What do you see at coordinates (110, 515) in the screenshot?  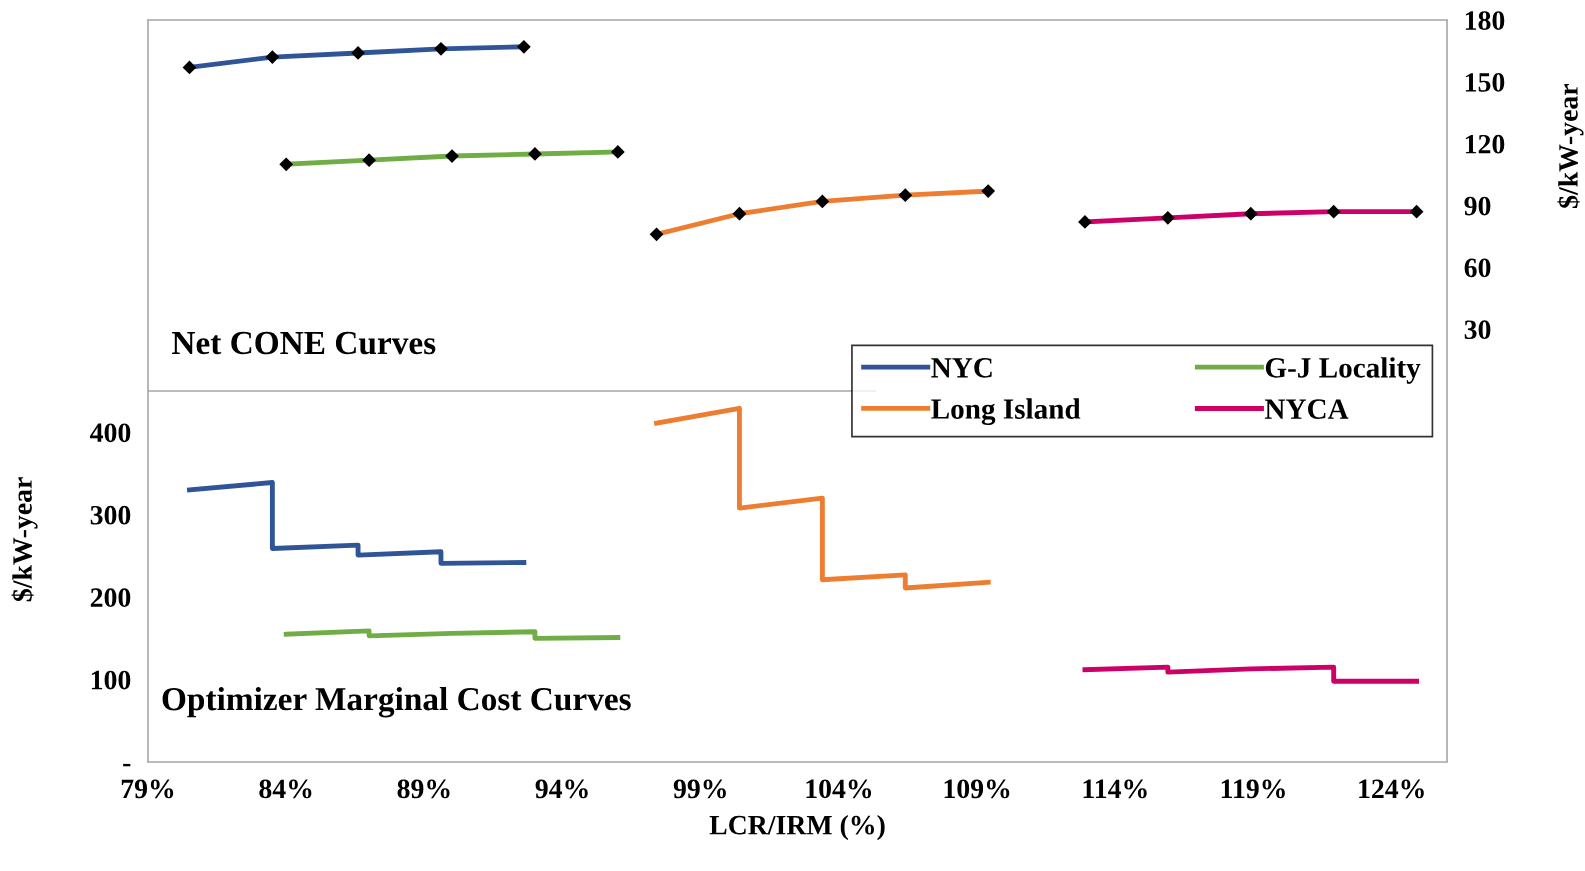 I see `y-tick-label: 300` at bounding box center [110, 515].